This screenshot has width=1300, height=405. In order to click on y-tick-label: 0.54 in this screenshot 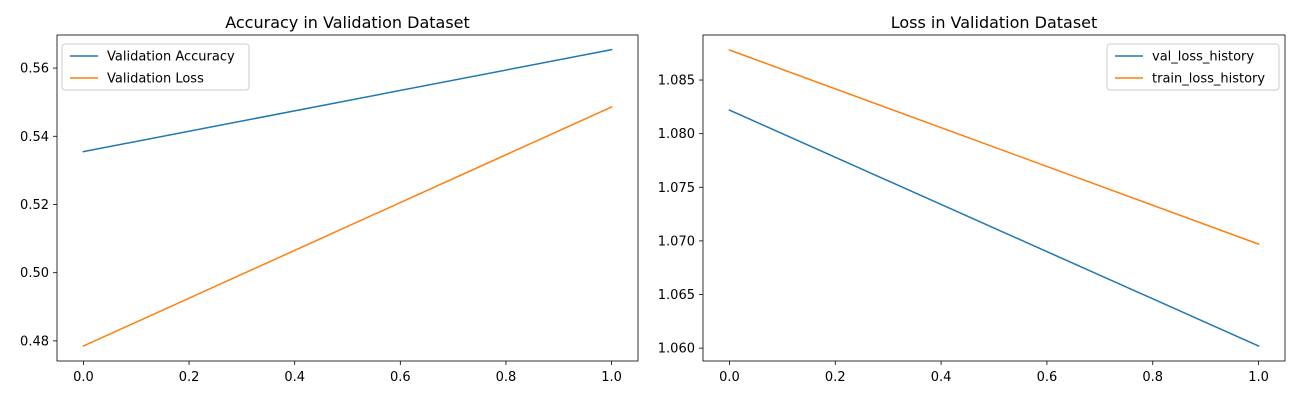, I will do `click(34, 137)`.